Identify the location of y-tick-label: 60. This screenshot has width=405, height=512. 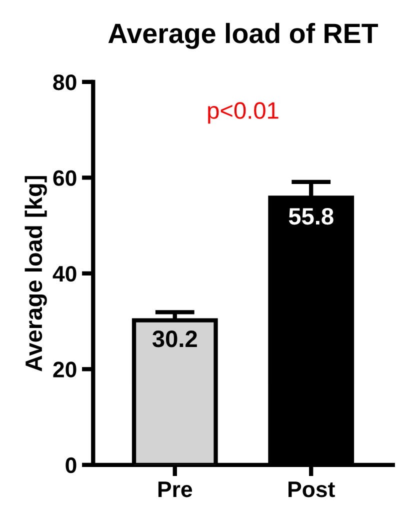
(64, 178).